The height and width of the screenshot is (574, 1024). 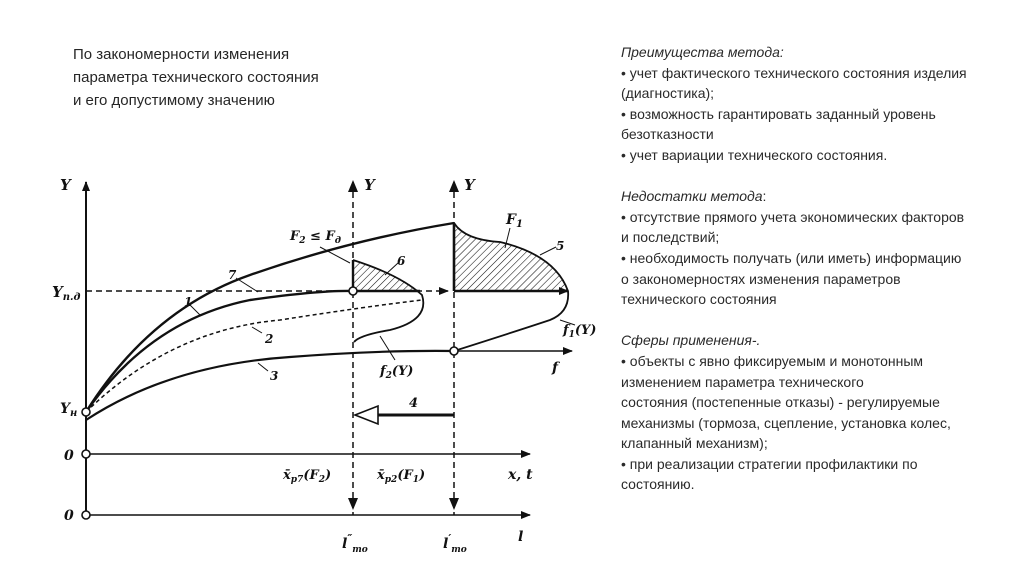 What do you see at coordinates (691, 340) in the screenshot?
I see `applications-heading: Сферы применения-.` at bounding box center [691, 340].